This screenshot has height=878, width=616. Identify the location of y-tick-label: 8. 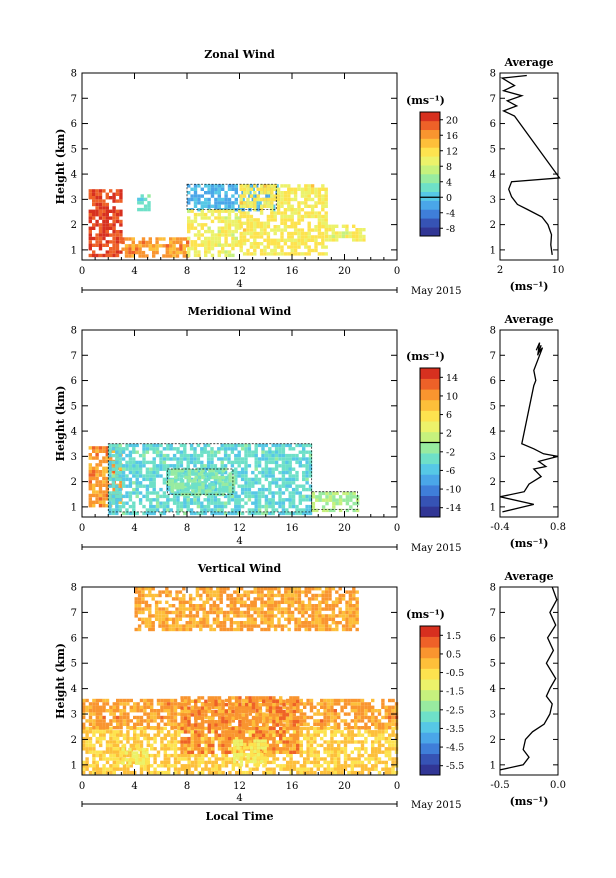
(74, 74).